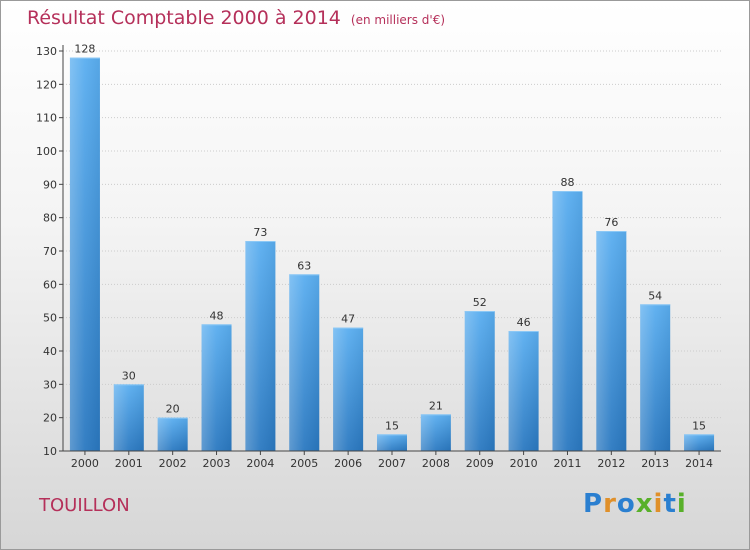 The image size is (750, 550). Describe the element at coordinates (46, 84) in the screenshot. I see `y-tick-label: 120` at that location.